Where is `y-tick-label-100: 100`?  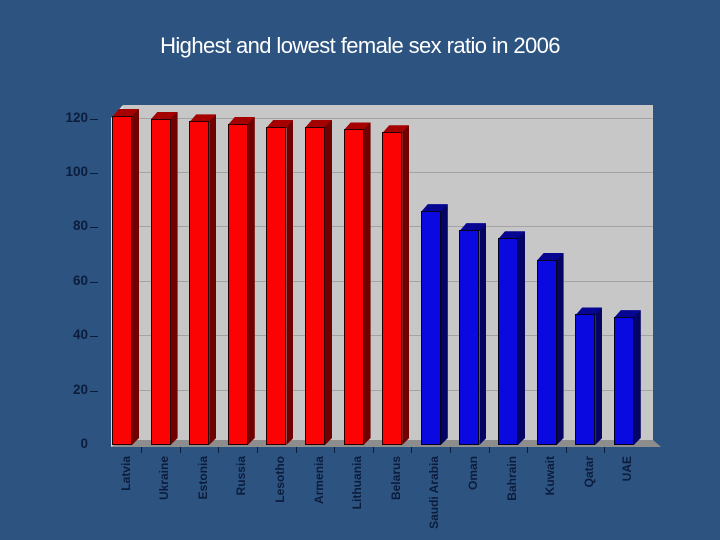 y-tick-label-100: 100 is located at coordinates (76, 171).